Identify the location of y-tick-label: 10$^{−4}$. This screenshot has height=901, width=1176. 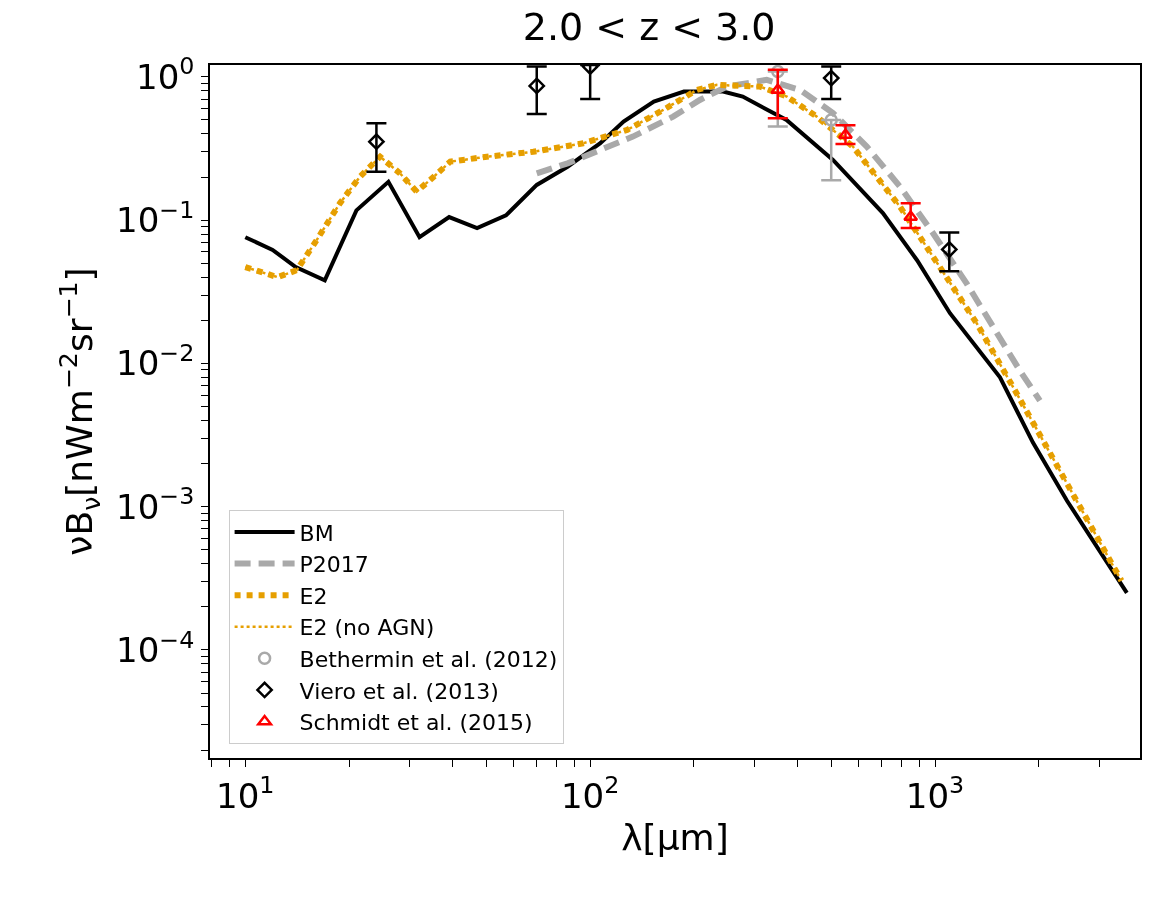
(155, 647).